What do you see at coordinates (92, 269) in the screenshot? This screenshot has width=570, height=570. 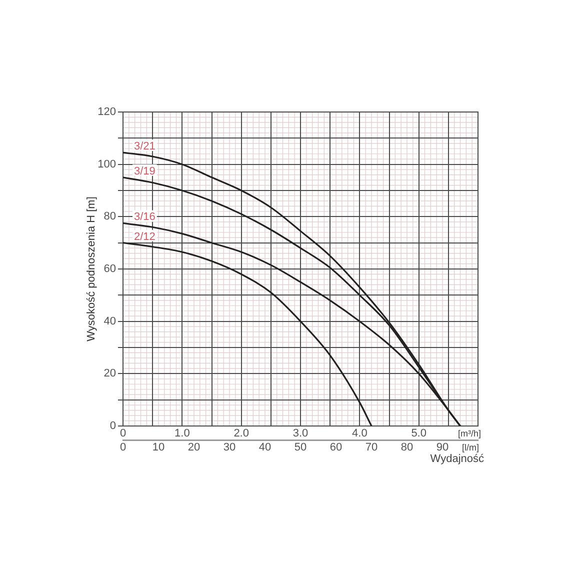 I see `y-axis-title: Wysokość podnoszenia H [m]` at bounding box center [92, 269].